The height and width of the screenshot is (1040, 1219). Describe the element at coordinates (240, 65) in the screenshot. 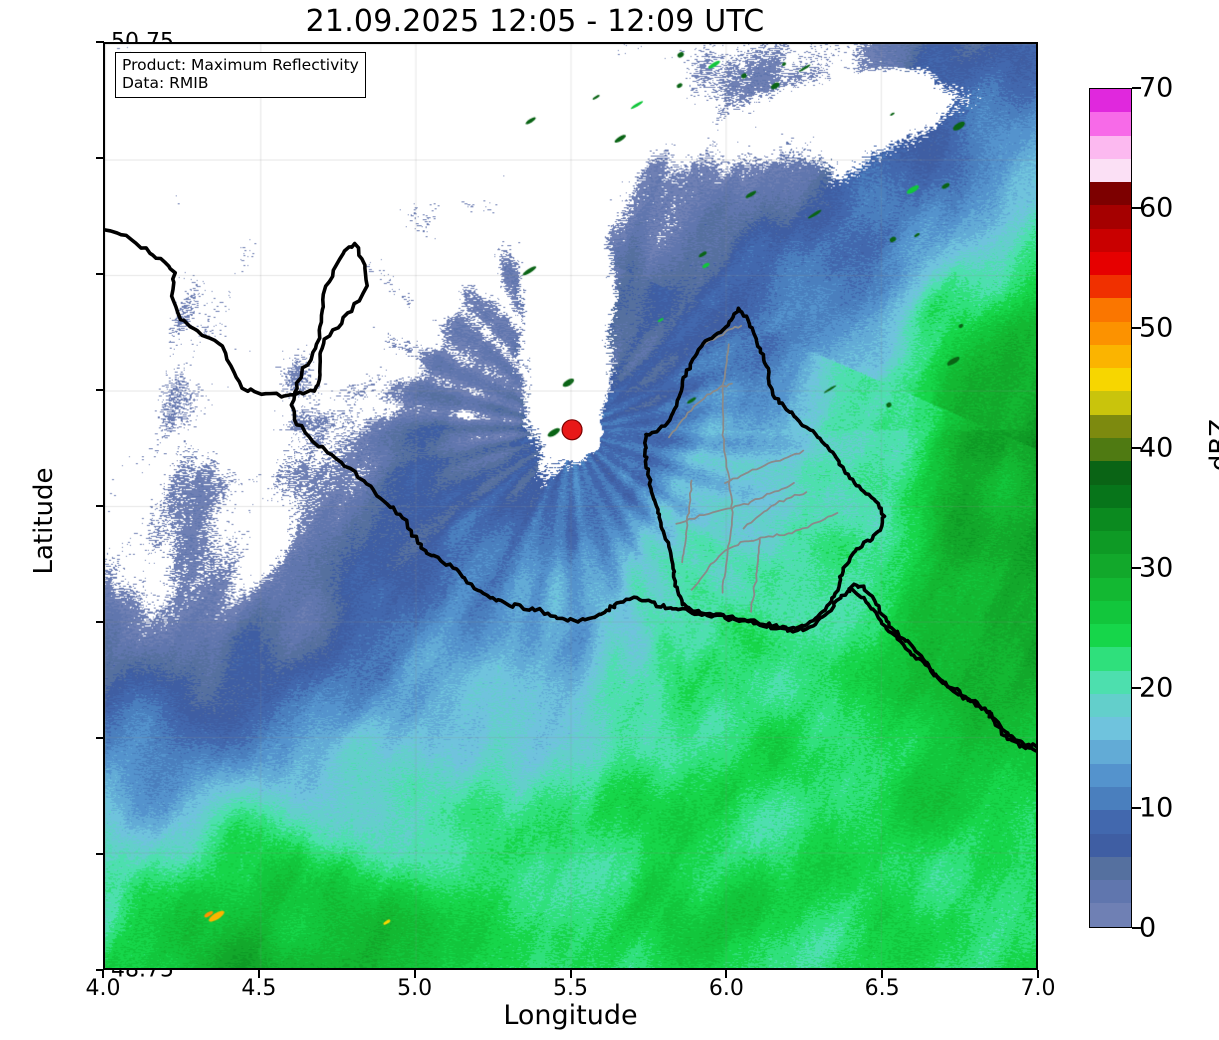

I see `info-product-line: Product: Maximum Reflectivity` at that location.